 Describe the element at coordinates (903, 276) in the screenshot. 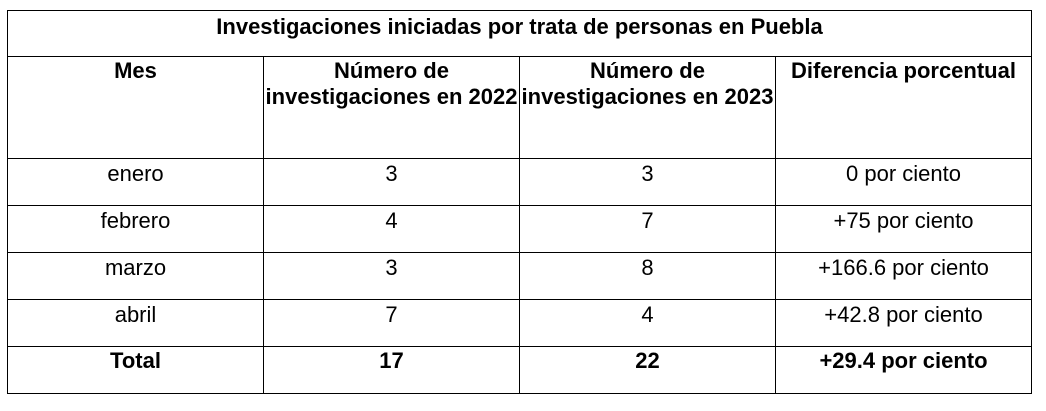

I see `cell-diferencia: +166.6 por ciento` at that location.